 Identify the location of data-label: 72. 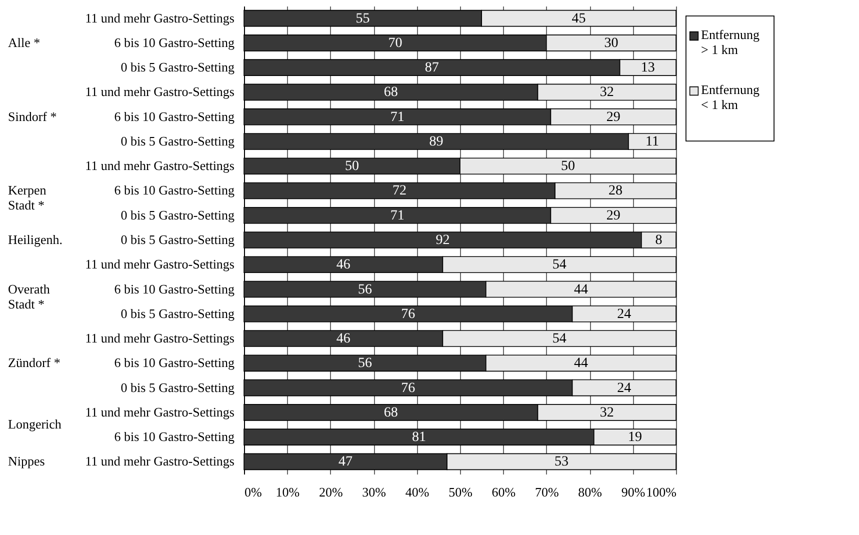
(399, 191).